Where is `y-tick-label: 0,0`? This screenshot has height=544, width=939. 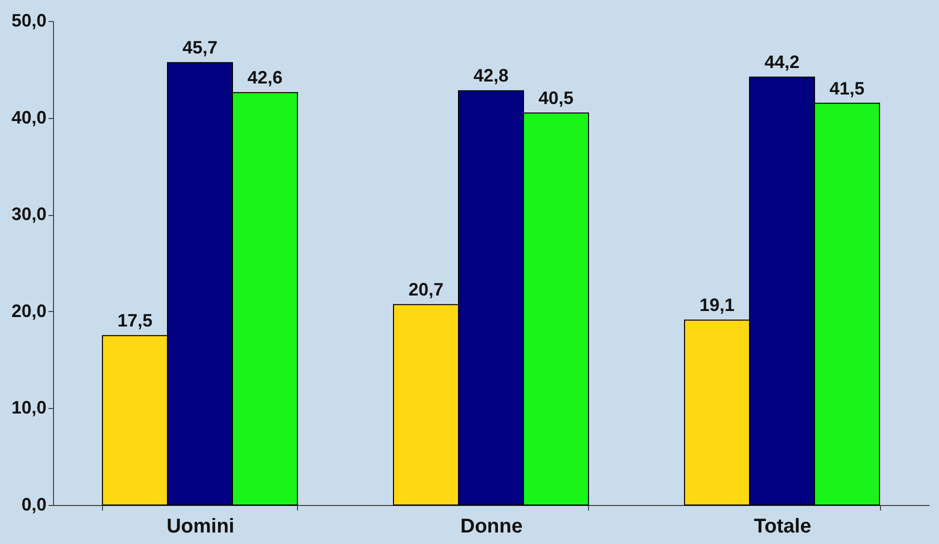 y-tick-label: 0,0 is located at coordinates (33, 504).